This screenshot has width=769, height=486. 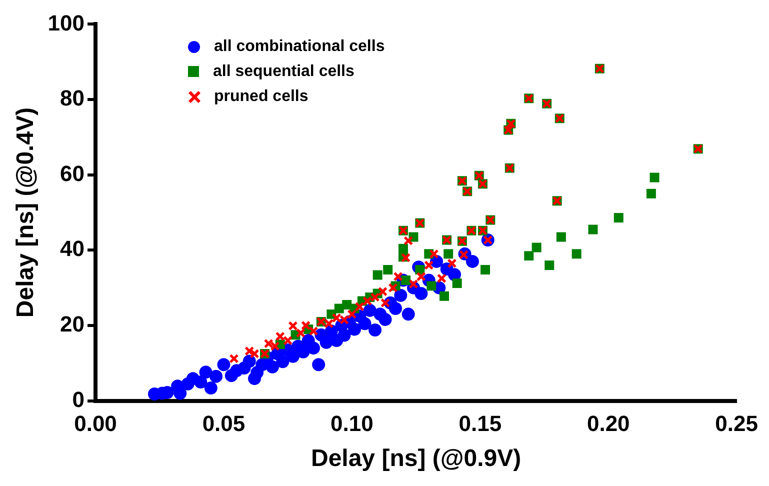 I want to click on x-tick-label: 0.10, so click(x=352, y=423).